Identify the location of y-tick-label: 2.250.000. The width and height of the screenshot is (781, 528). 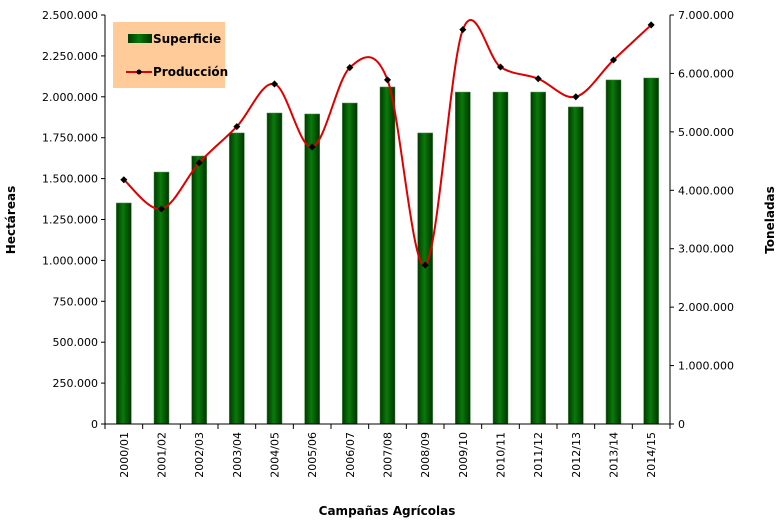
(70, 56).